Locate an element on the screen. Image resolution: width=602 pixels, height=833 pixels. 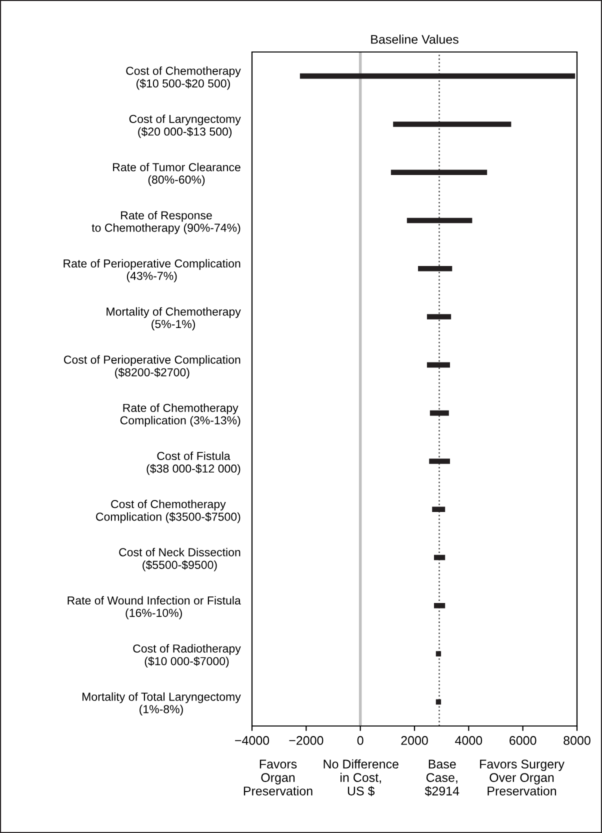
y-tick-label: Rate of Chemotherapy Complication (3%-13%) is located at coordinates (180, 415).